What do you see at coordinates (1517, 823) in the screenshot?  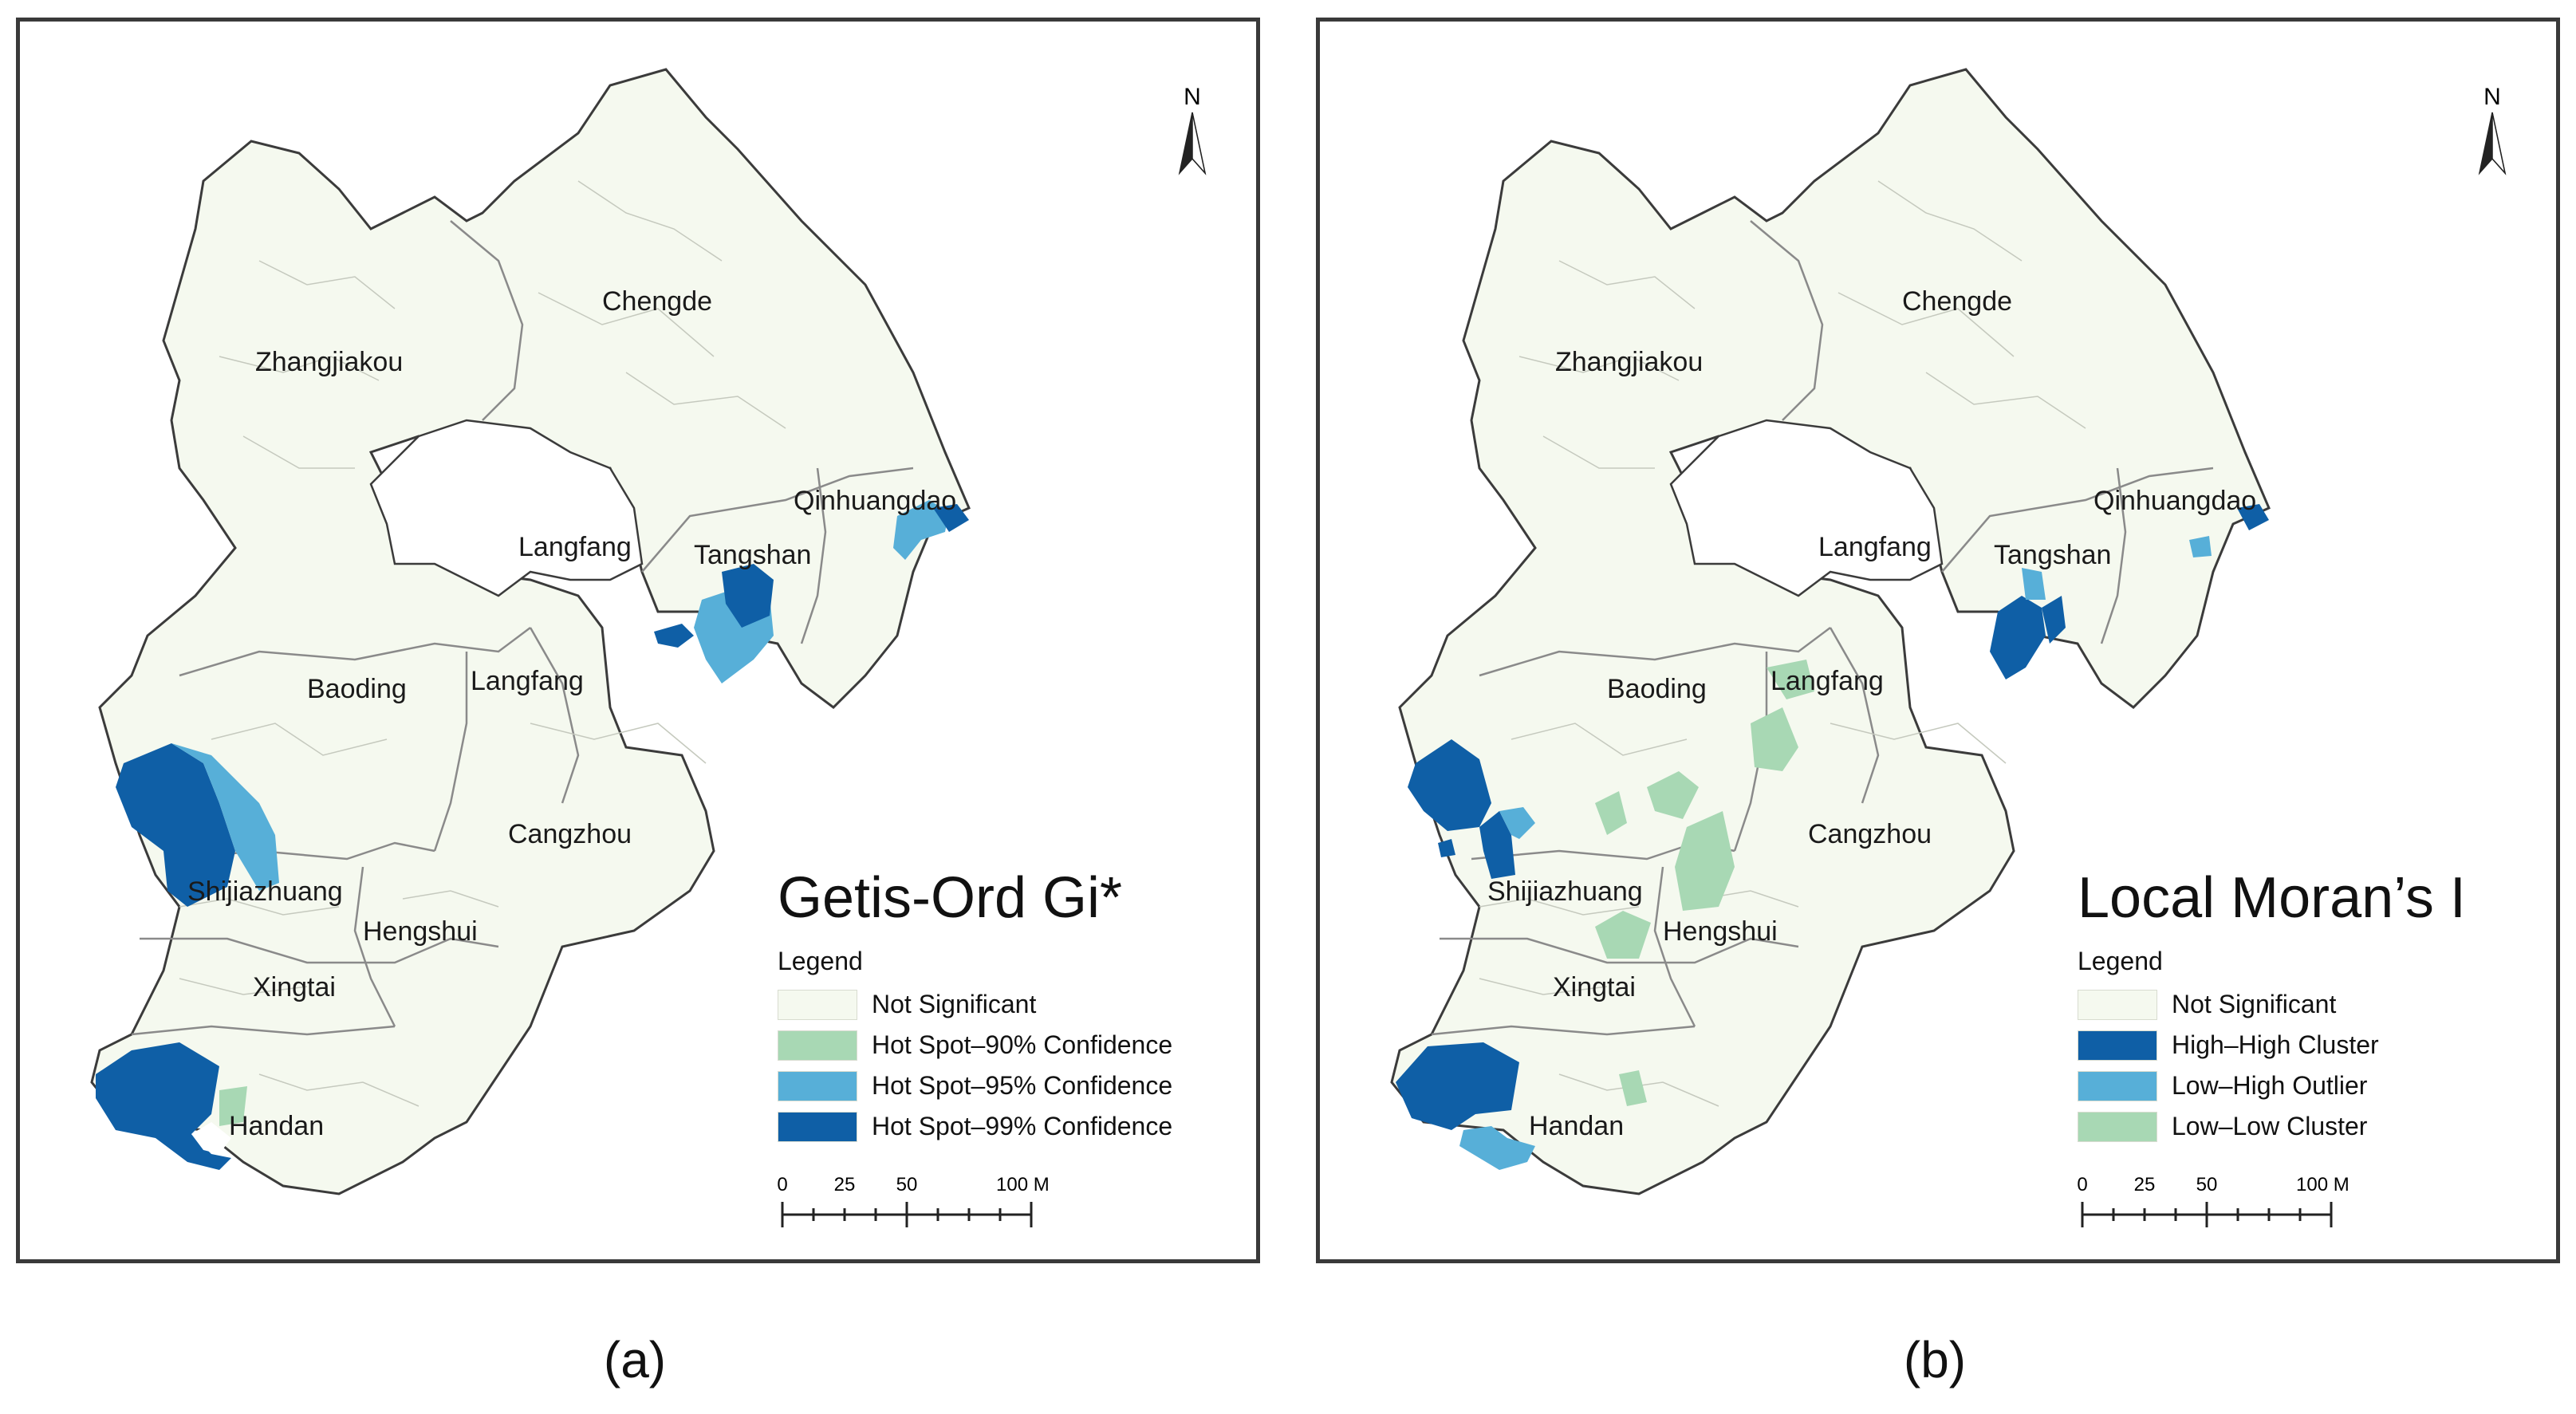 I see `low-high-shijiazhuang` at bounding box center [1517, 823].